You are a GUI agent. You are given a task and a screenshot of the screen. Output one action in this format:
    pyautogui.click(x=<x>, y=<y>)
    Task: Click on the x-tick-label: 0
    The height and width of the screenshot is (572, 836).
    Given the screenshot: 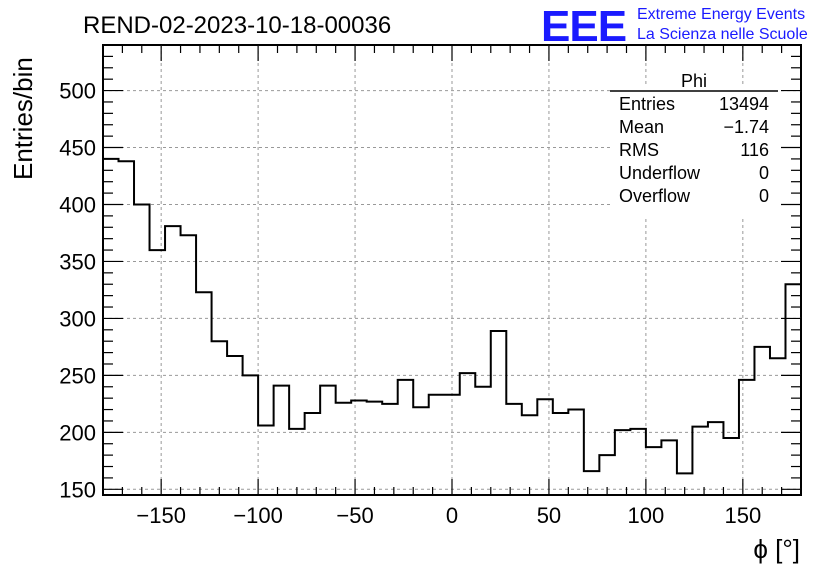 What is the action you would take?
    pyautogui.click(x=452, y=515)
    